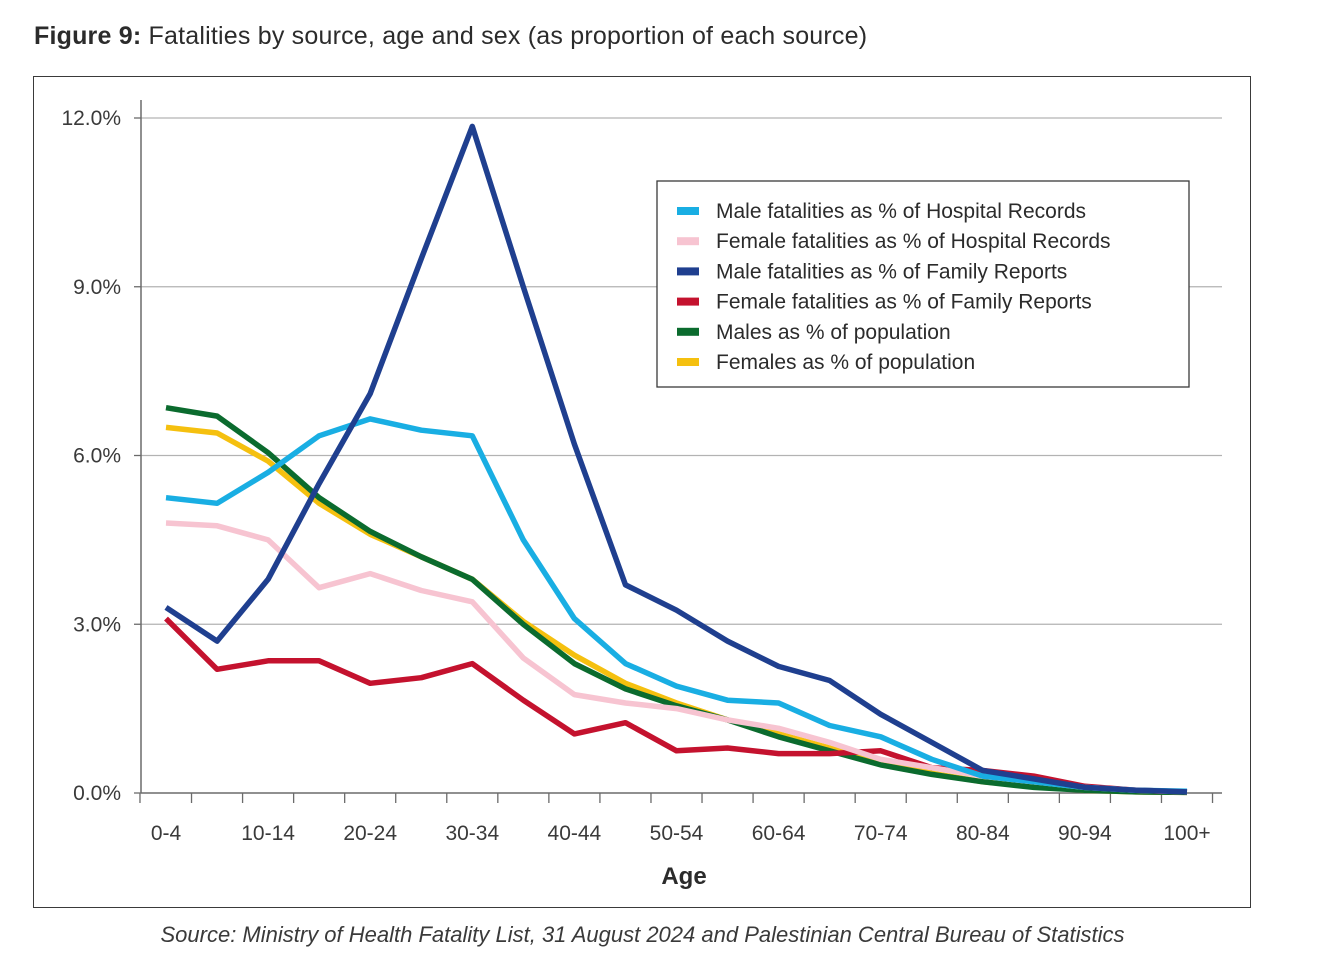  What do you see at coordinates (97, 793) in the screenshot?
I see `y-tick-label-0: 0.0%` at bounding box center [97, 793].